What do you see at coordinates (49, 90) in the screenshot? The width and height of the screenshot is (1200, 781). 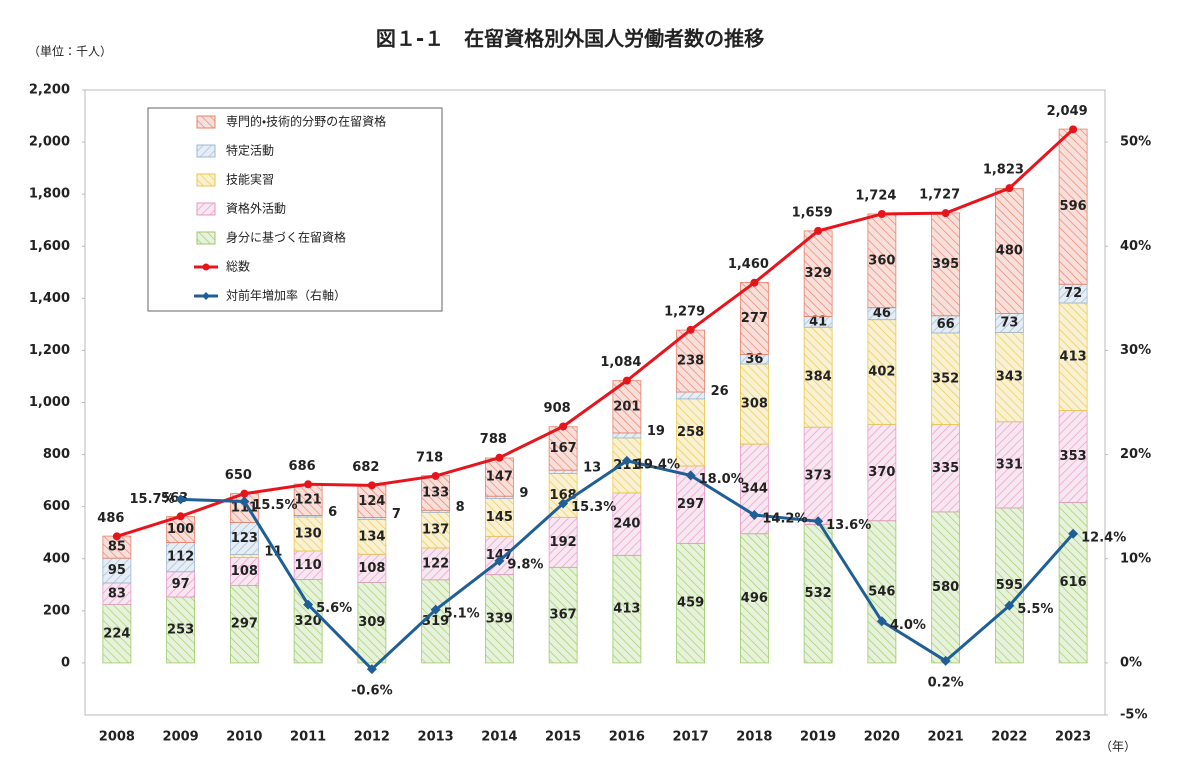 I see `y-tick-label: 2,200` at bounding box center [49, 90].